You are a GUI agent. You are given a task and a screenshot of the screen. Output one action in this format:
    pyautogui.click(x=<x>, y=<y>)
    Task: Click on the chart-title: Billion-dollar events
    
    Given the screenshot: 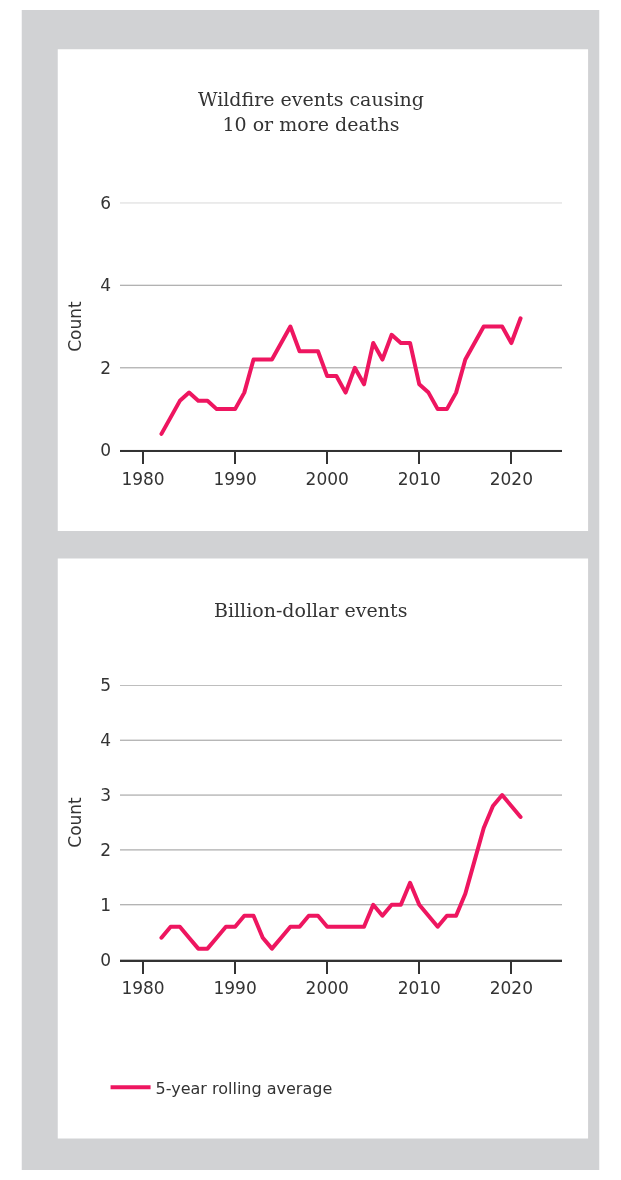 What is the action you would take?
    pyautogui.click(x=311, y=610)
    